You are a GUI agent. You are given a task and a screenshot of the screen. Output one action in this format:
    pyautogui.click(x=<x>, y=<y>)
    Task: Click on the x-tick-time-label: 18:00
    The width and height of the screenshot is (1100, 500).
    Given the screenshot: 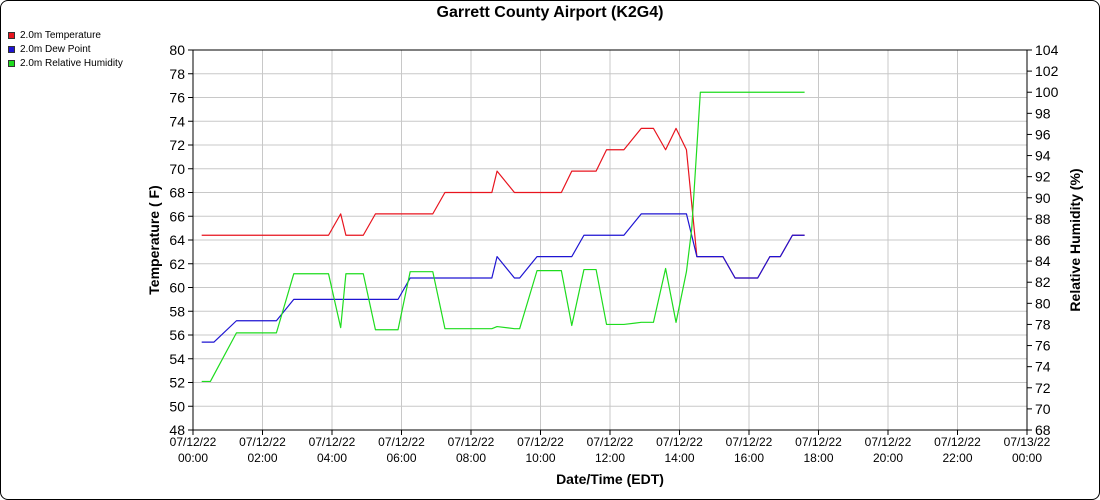 What is the action you would take?
    pyautogui.click(x=818, y=458)
    